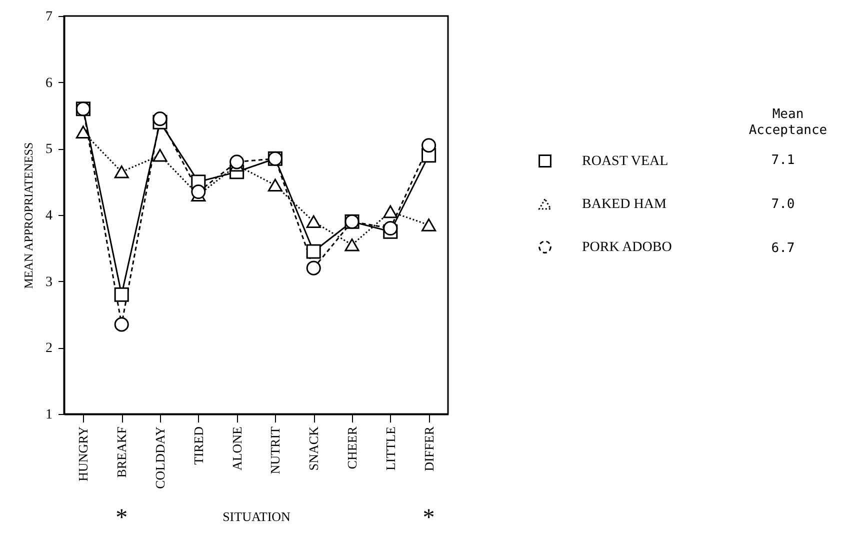 The width and height of the screenshot is (858, 541). I want to click on y-axis-title: MEAN APPROPRIATENESS, so click(29, 215).